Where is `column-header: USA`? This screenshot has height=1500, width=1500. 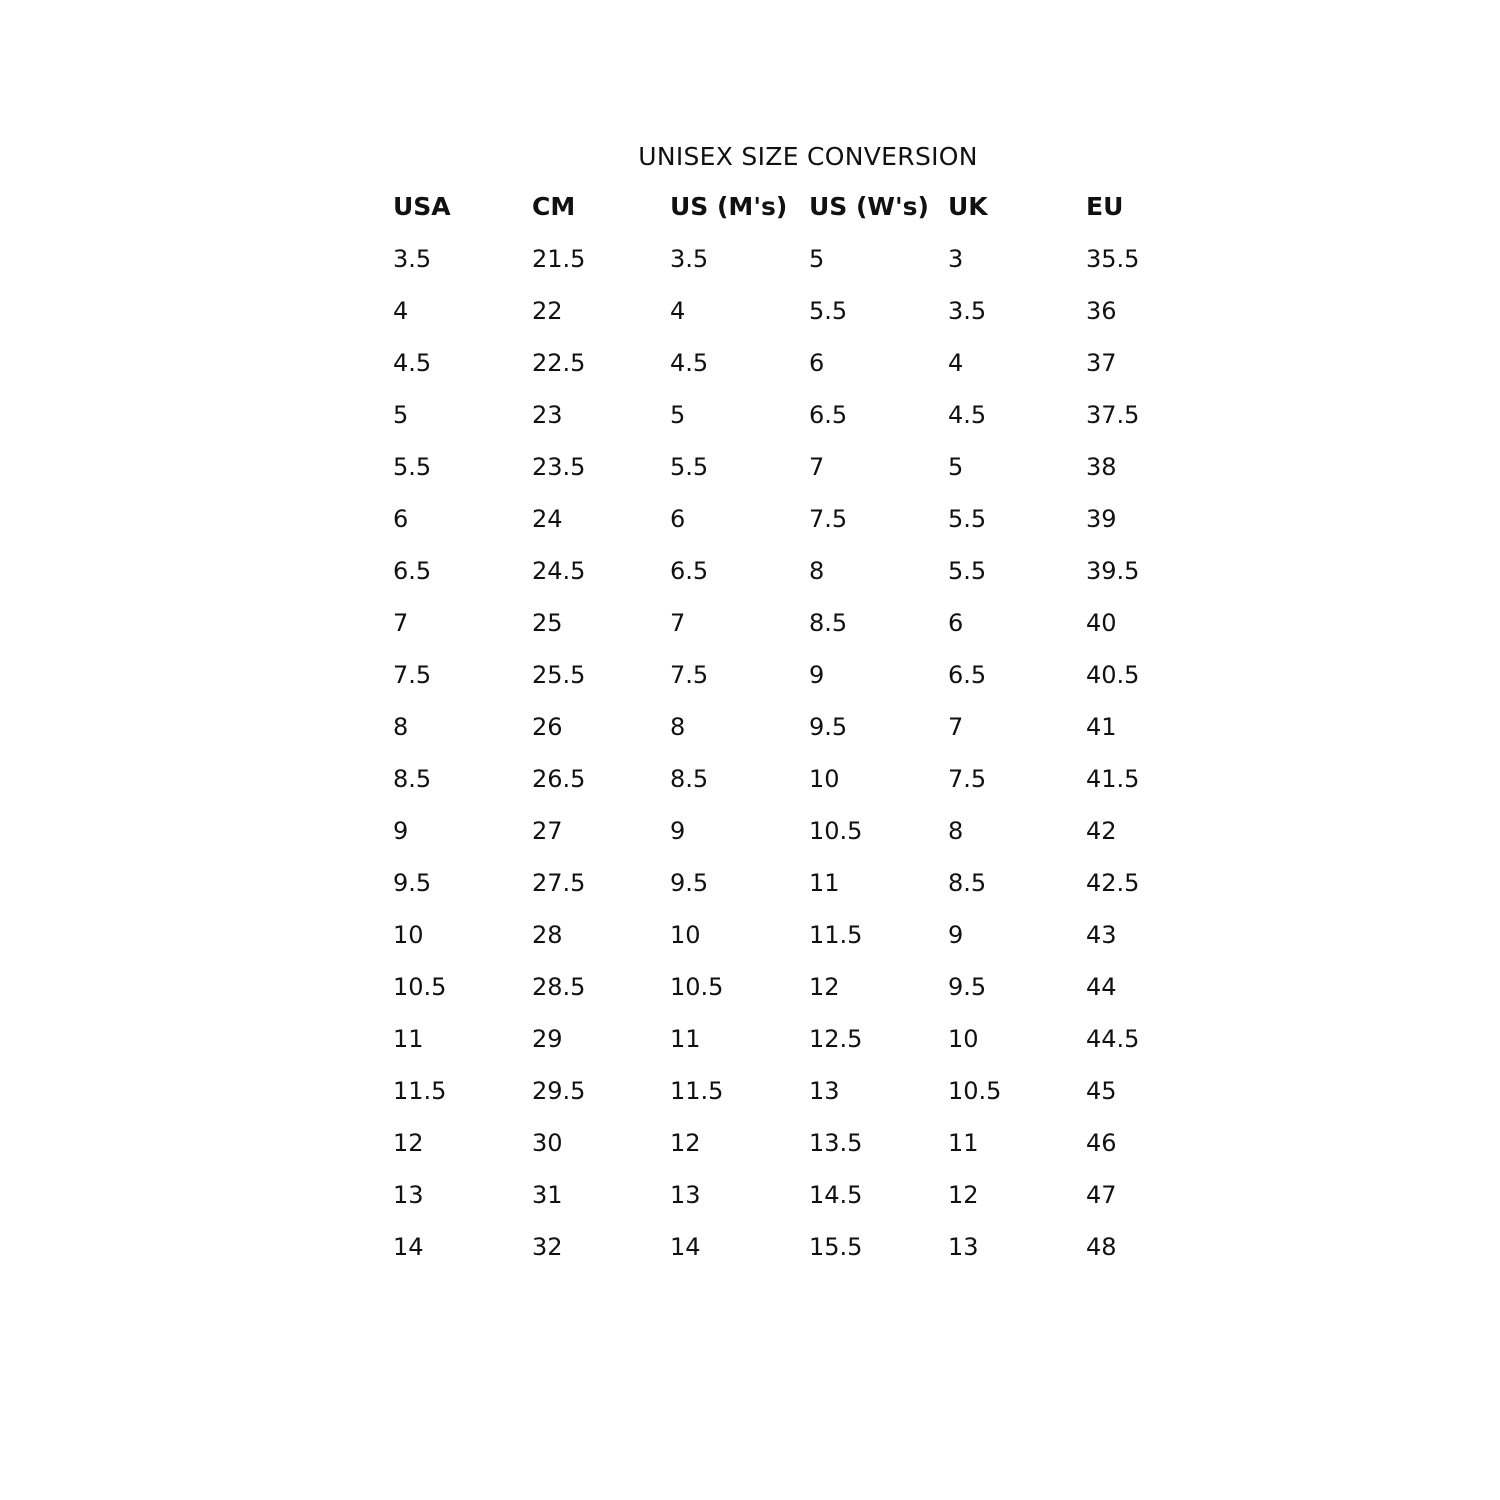 column-header: USA is located at coordinates (422, 206).